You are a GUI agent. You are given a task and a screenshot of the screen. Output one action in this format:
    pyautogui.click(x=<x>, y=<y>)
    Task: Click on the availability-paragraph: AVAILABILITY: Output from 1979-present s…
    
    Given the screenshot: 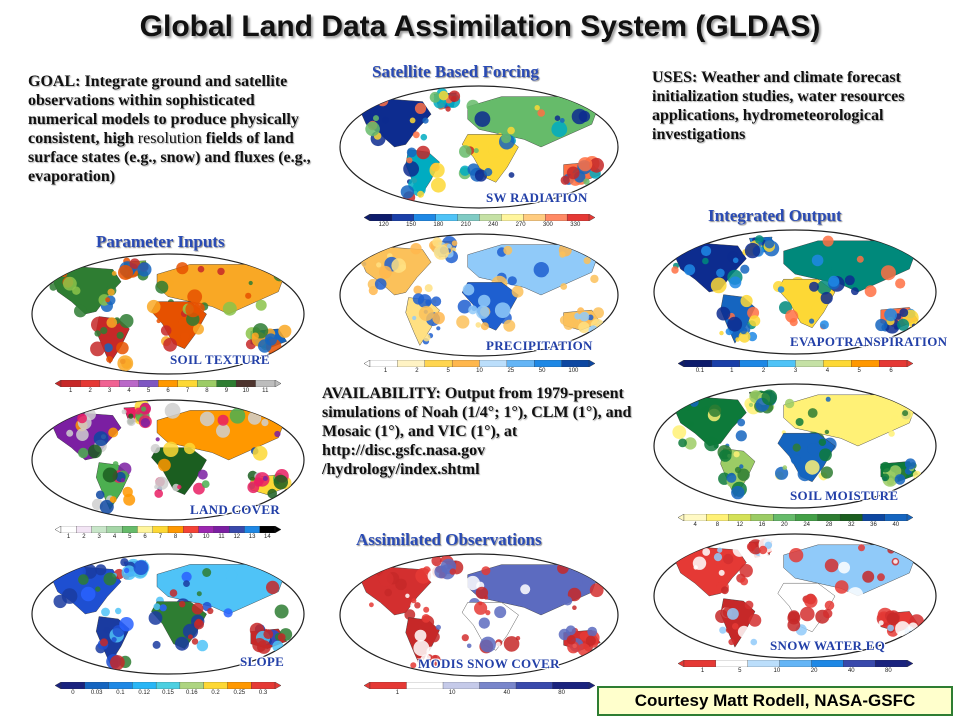 What is the action you would take?
    pyautogui.click(x=483, y=431)
    